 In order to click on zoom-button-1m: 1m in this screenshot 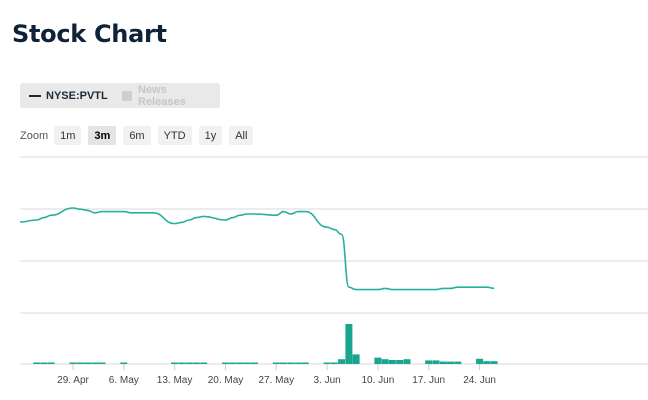, I will do `click(68, 135)`.